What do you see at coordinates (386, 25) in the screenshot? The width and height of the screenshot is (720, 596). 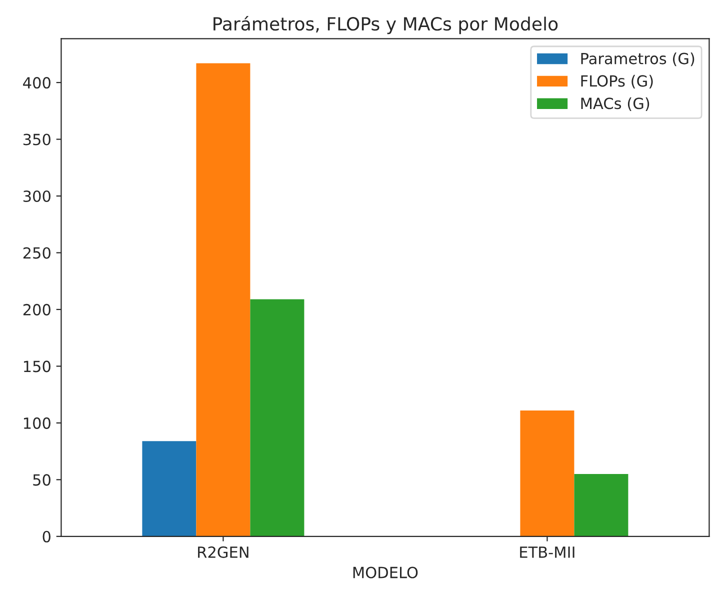 I see `chart-title: Parámetros, FLOPs y MACs por Modelo` at bounding box center [386, 25].